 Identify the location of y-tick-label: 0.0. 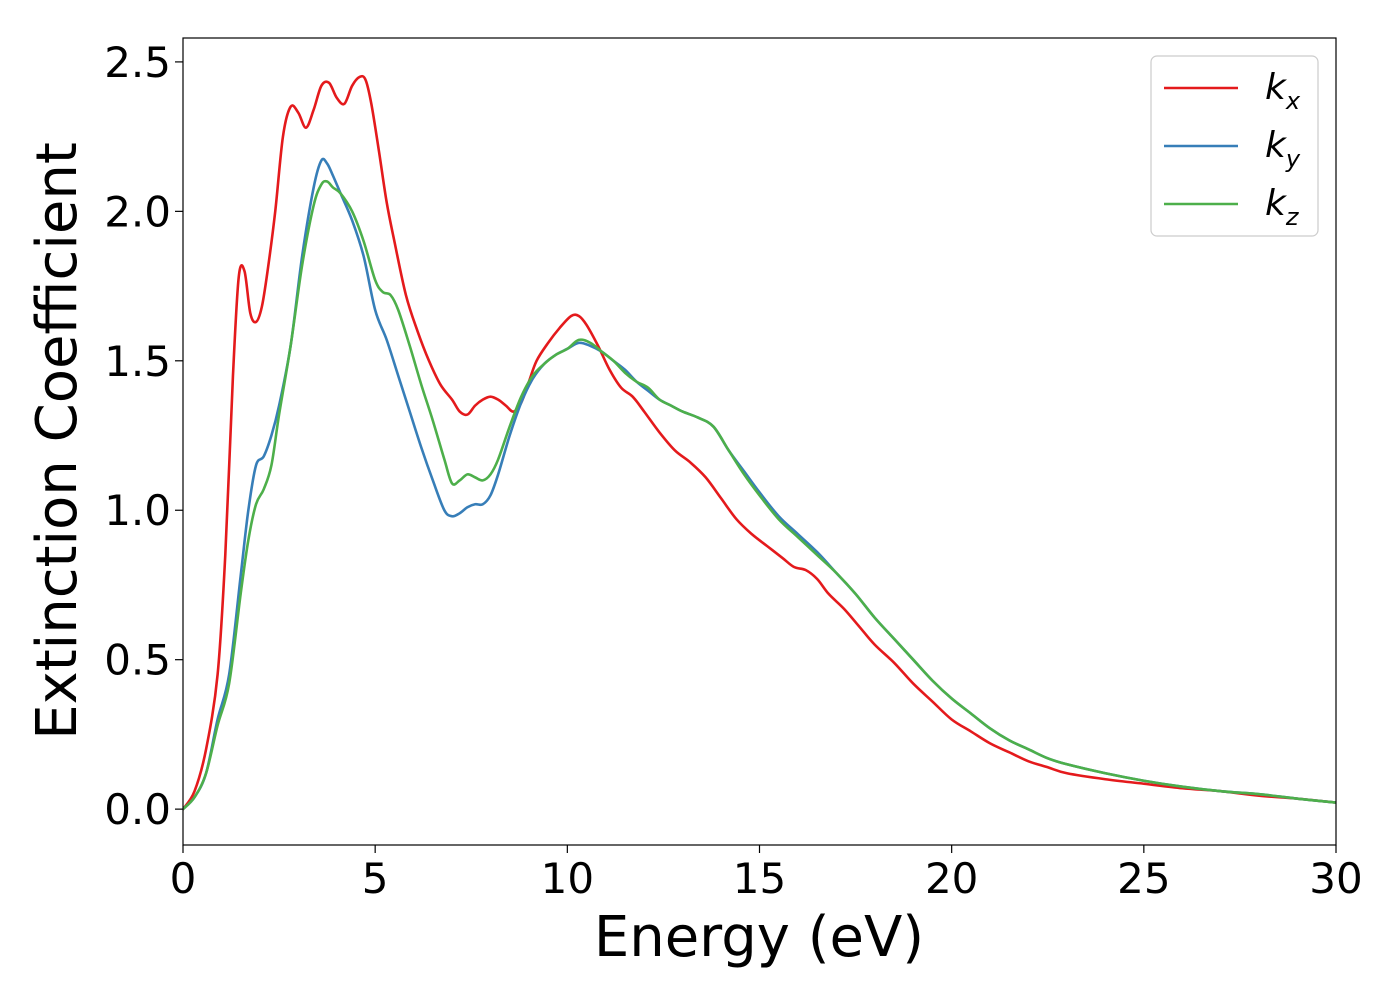
(137, 809).